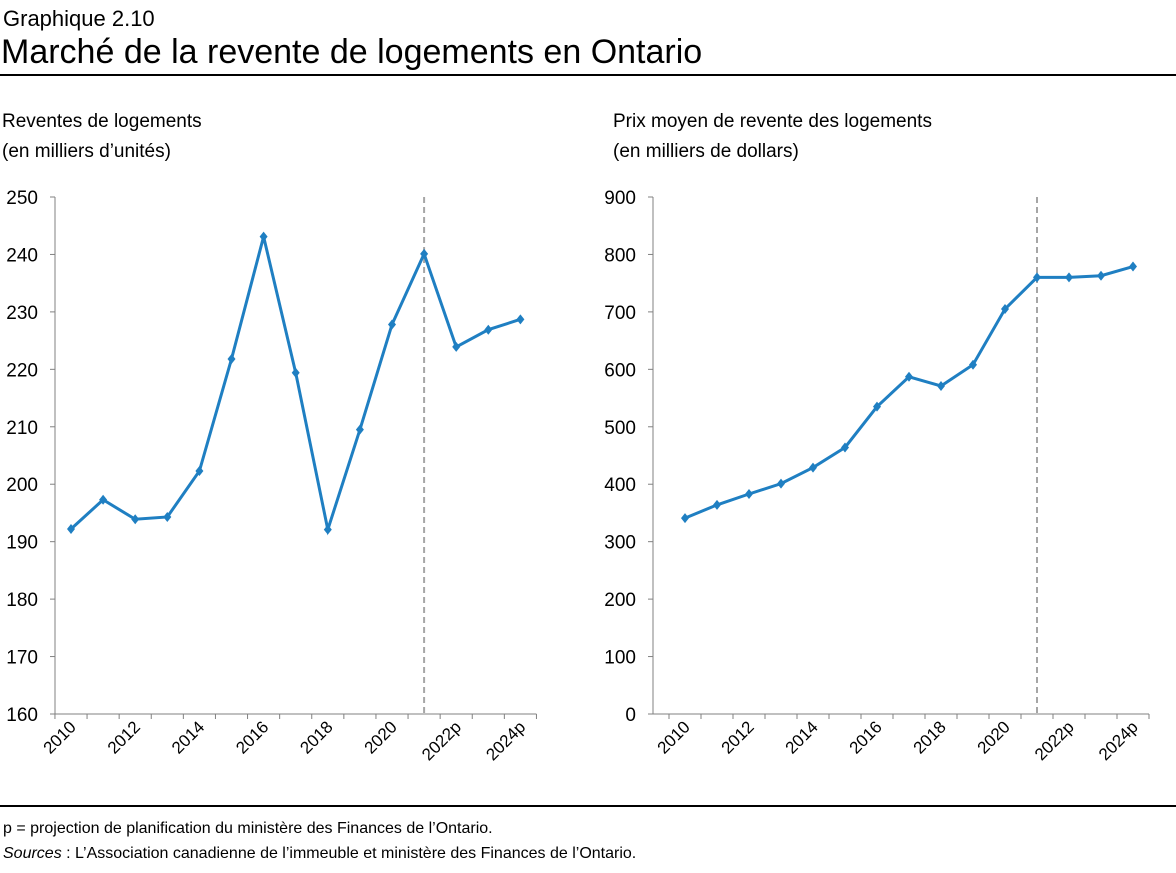 This screenshot has width=1176, height=873. I want to click on y-tick-label: 220, so click(22, 370).